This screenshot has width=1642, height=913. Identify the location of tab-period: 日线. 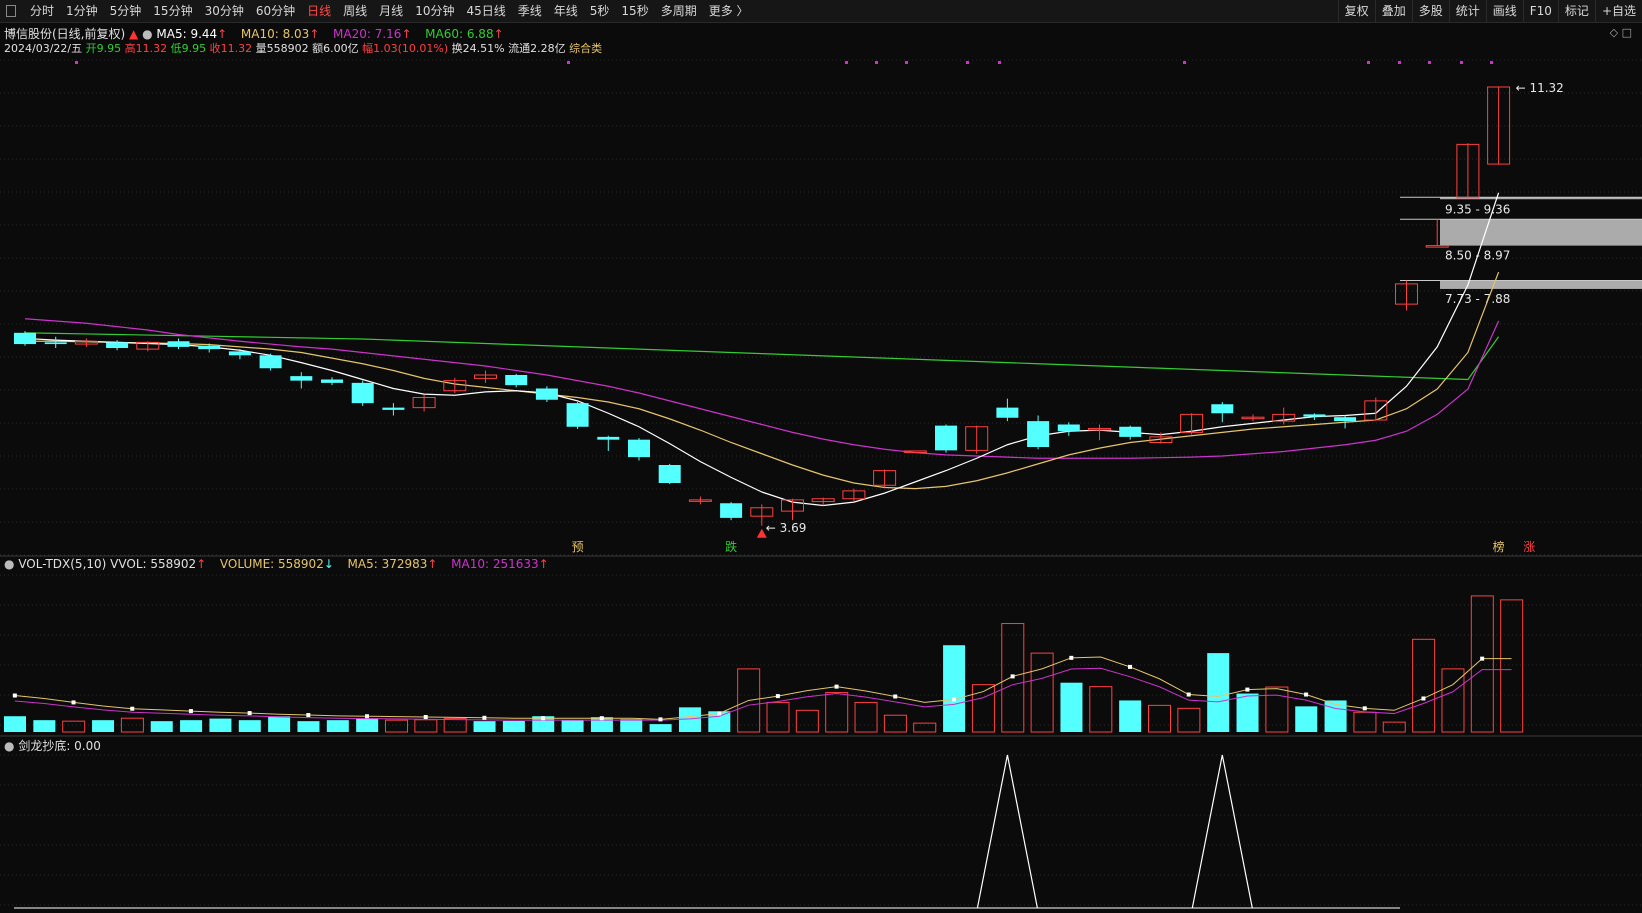
(319, 11).